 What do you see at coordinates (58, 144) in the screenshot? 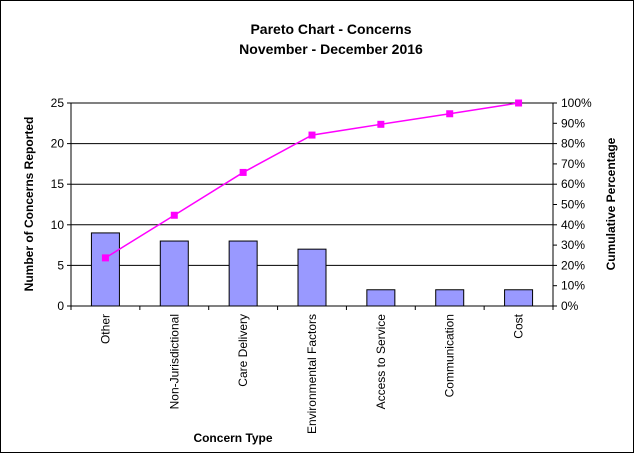
I see `left-tick-label-4: 20` at bounding box center [58, 144].